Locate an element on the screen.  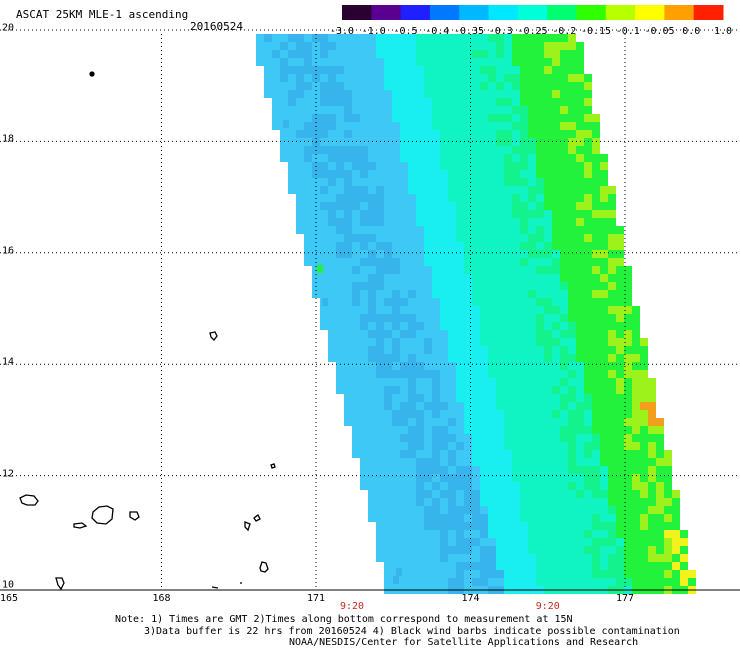
colorbar-tick-label: -0.5 is located at coordinates (405, 31).